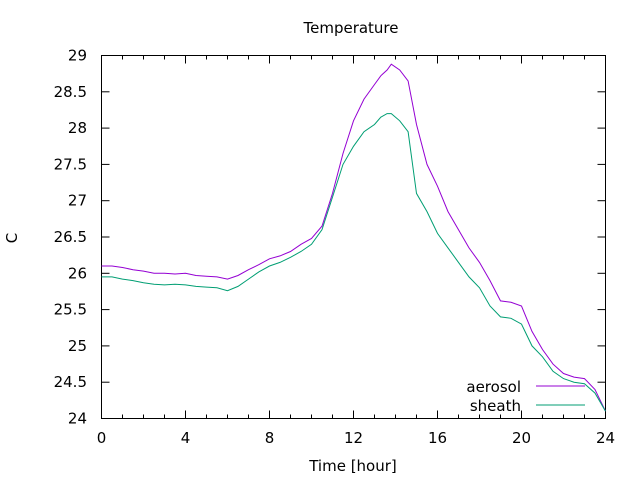 This screenshot has height=480, width=640. What do you see at coordinates (102, 438) in the screenshot?
I see `x-tick-label: 0` at bounding box center [102, 438].